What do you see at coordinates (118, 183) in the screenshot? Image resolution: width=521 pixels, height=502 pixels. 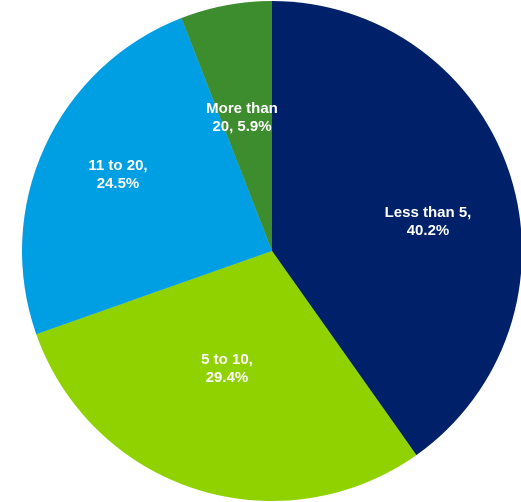 I see `pie-slice-label-line: 24.5%` at bounding box center [118, 183].